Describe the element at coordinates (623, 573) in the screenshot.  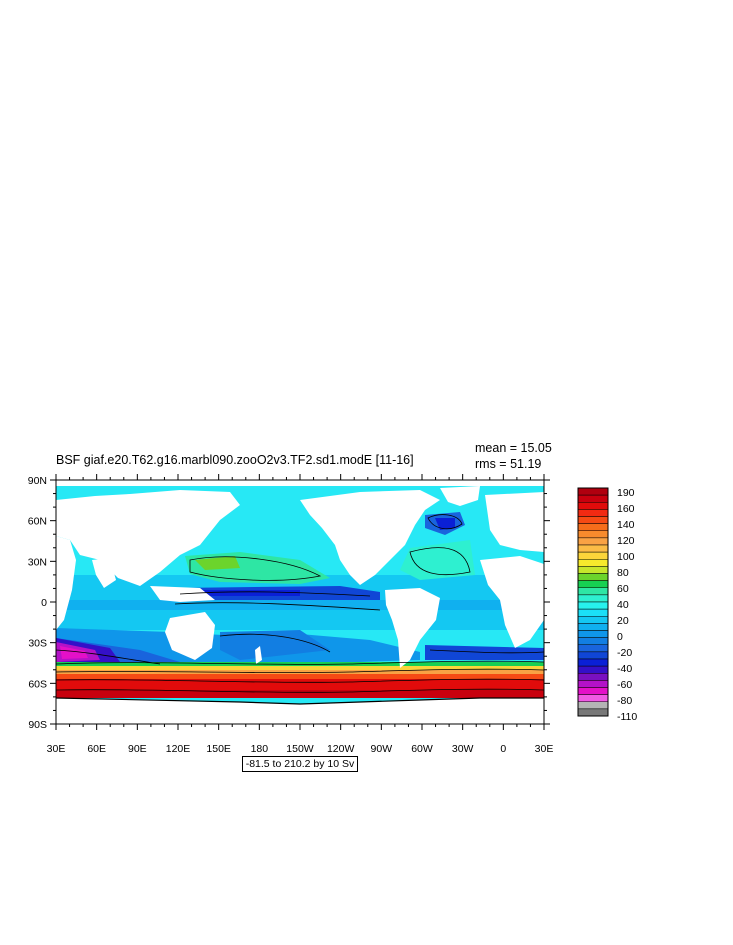
I see `colorbar-label: 80` at that location.